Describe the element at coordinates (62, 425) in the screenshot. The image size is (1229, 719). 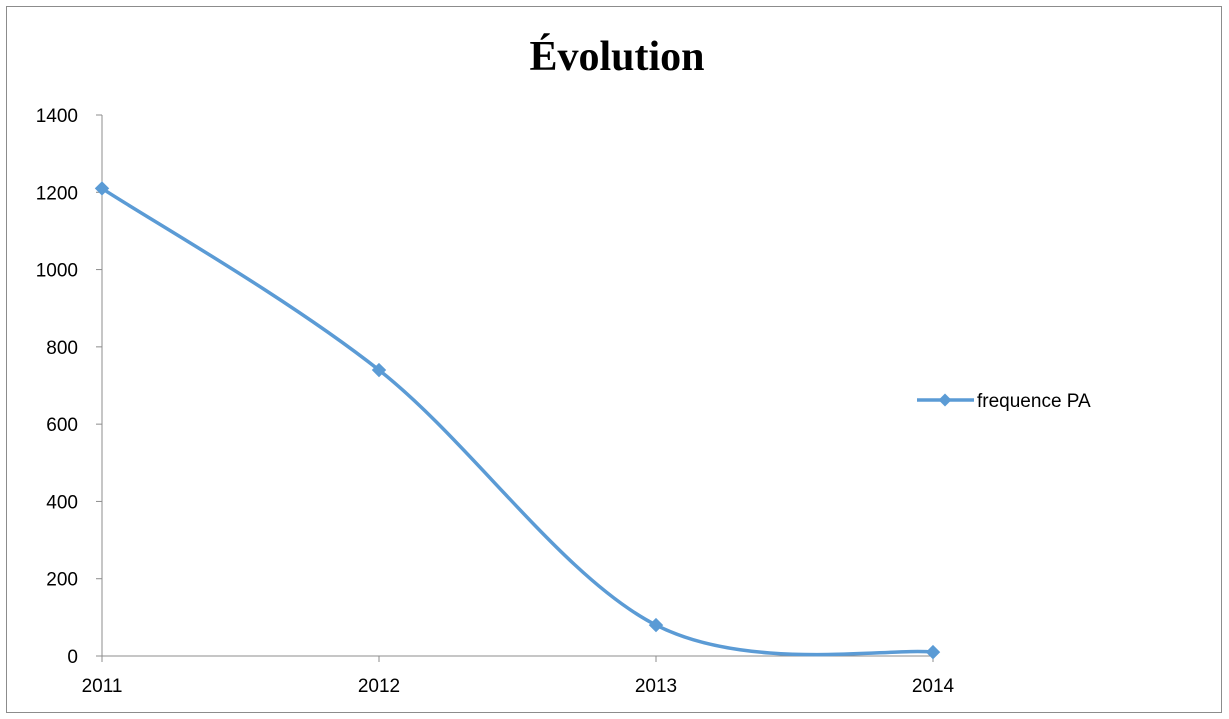
I see `y-tick-label: 600` at that location.